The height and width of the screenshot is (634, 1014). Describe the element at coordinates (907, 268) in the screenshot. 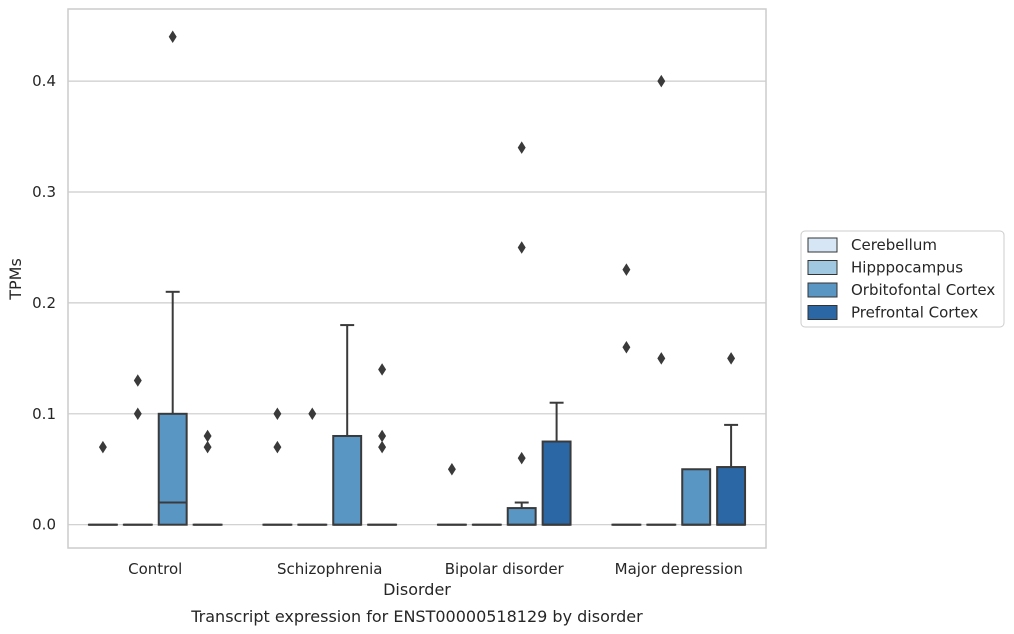

I see `legend-label-hipppocampus: Hipppocampus` at that location.